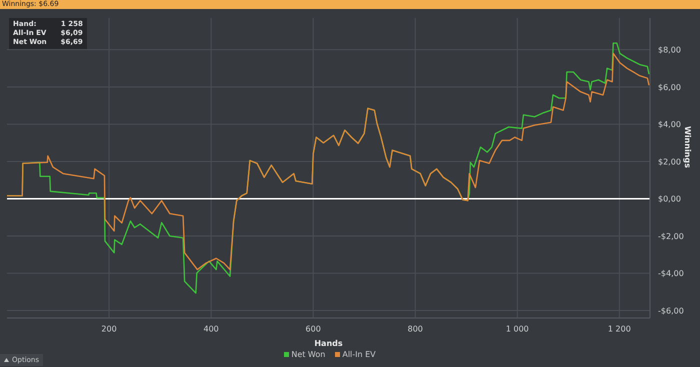 Image resolution: width=700 pixels, height=367 pixels. What do you see at coordinates (308, 354) in the screenshot?
I see `legend-label: Net Won` at bounding box center [308, 354].